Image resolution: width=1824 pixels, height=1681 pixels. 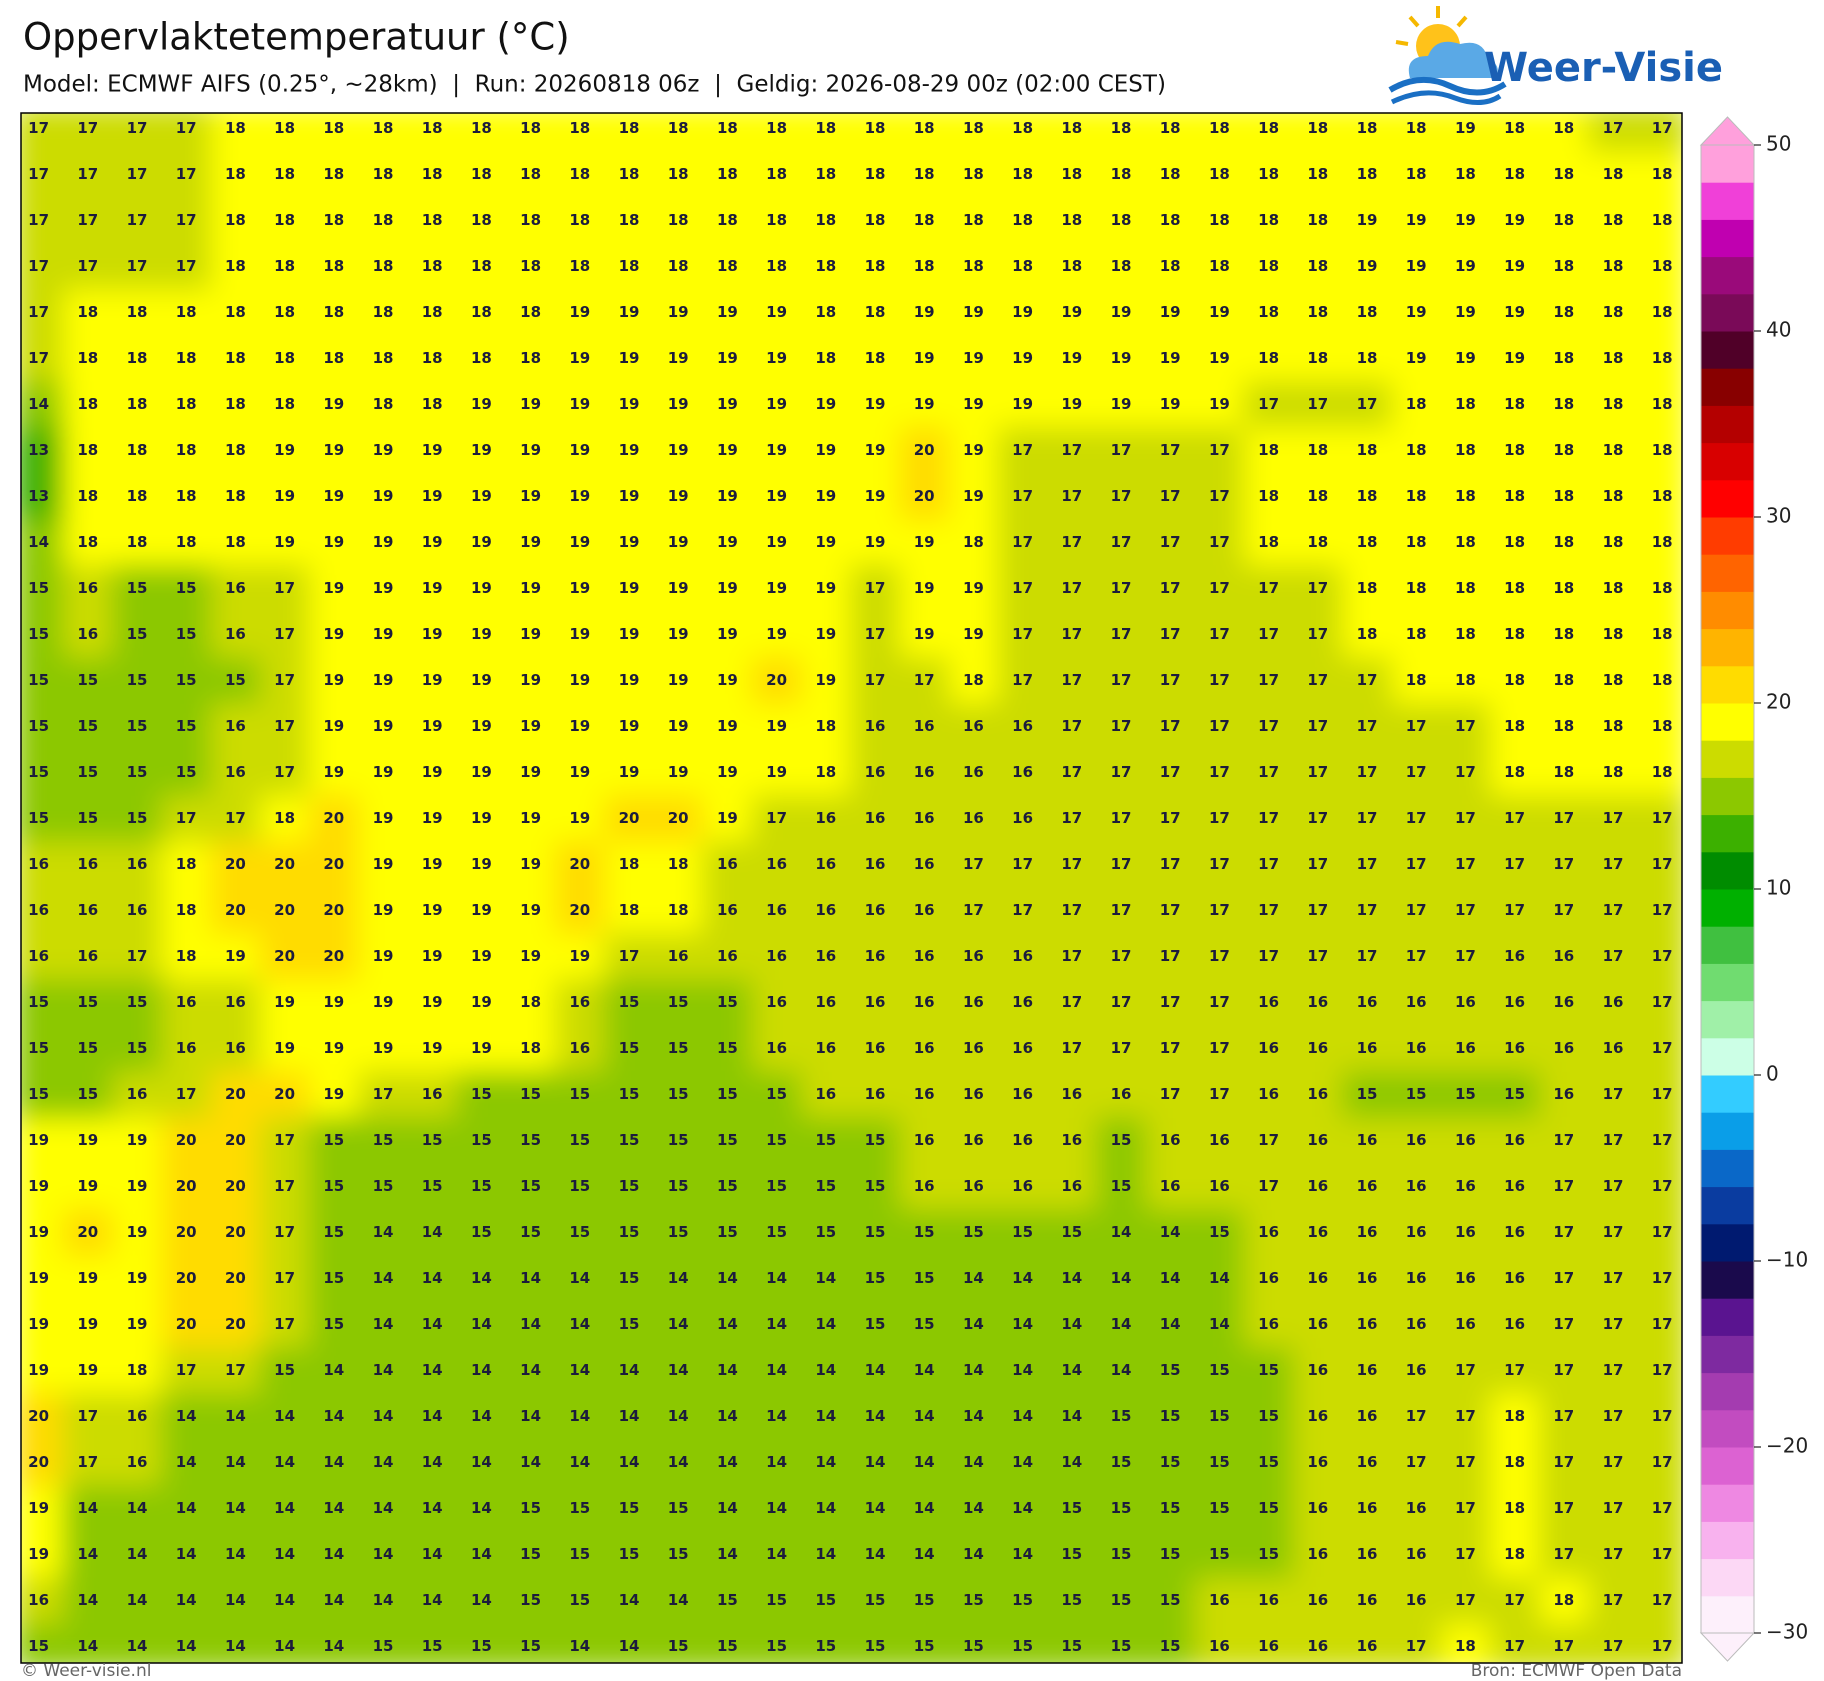 I want to click on sun-rays, so click(x=1431, y=26).